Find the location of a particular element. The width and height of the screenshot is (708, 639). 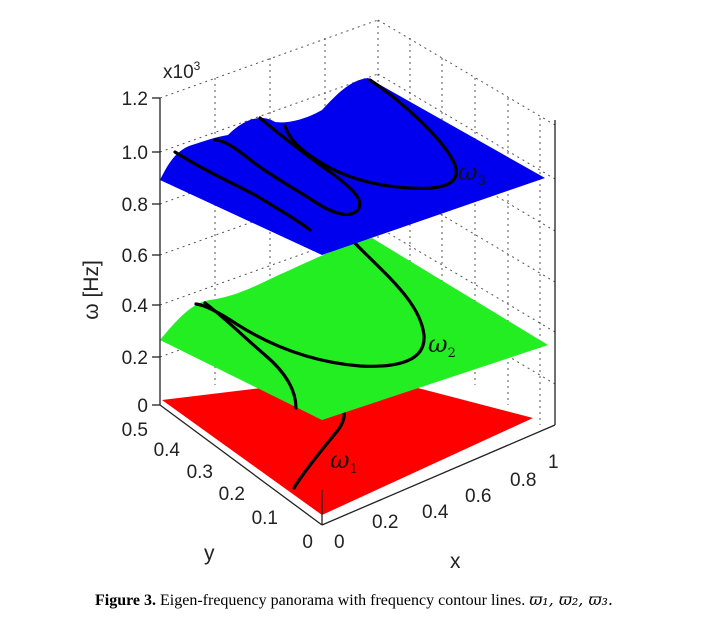

contour-omega3-c is located at coordinates (242, 191).